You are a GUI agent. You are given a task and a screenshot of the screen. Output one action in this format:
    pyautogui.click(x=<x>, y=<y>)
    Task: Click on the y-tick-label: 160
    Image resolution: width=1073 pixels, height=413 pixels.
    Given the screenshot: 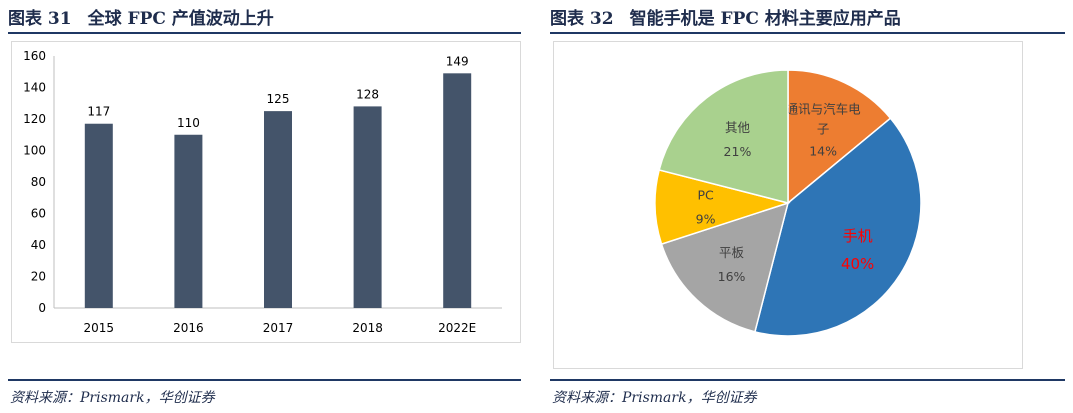 What is the action you would take?
    pyautogui.click(x=34, y=56)
    